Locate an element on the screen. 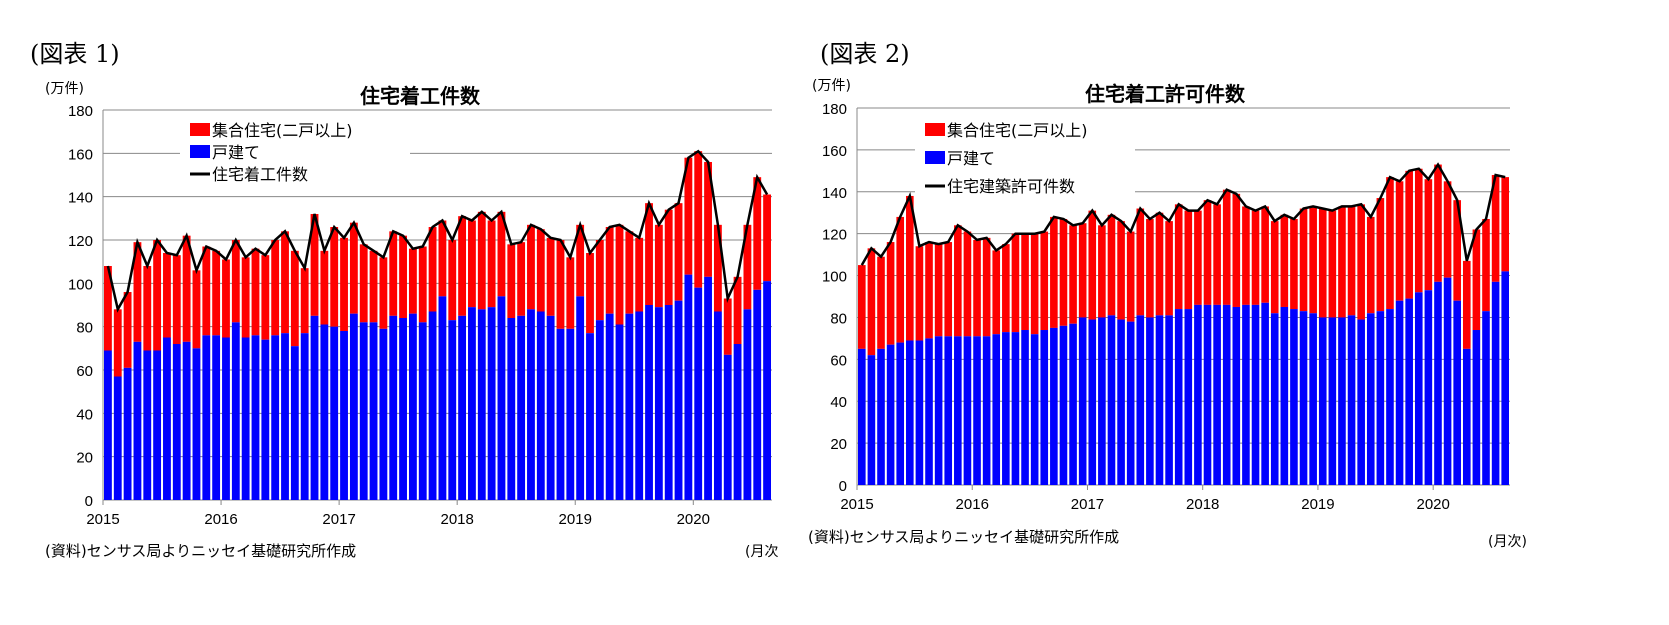 The width and height of the screenshot is (1669, 625). legend-box is located at coordinates (1025, 160).